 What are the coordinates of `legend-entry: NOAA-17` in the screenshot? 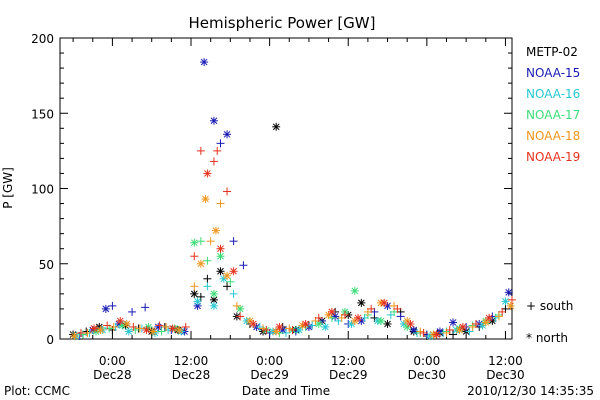 It's located at (553, 115).